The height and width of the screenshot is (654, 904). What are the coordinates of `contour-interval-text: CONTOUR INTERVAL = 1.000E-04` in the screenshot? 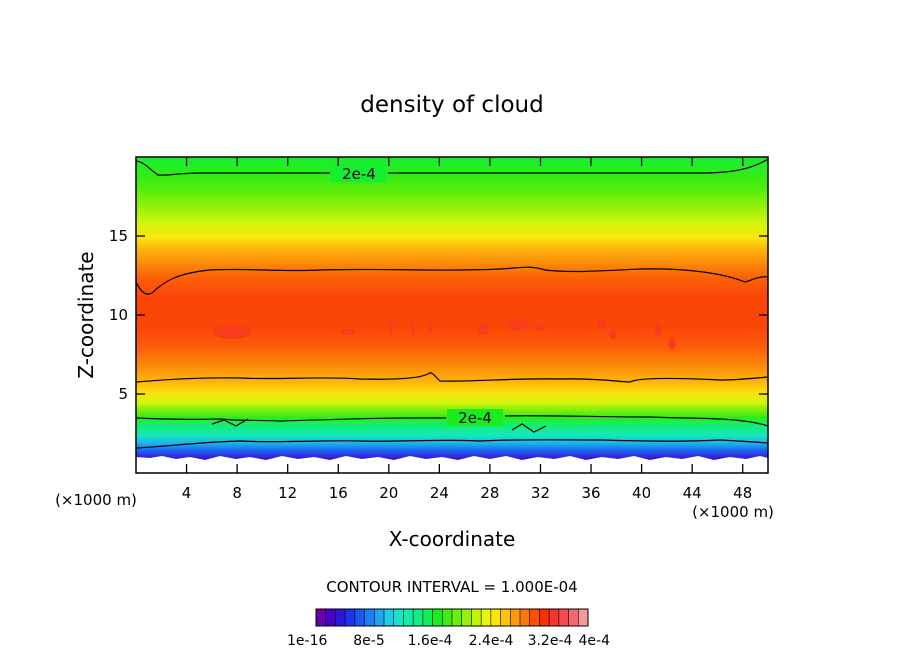 It's located at (451, 587).